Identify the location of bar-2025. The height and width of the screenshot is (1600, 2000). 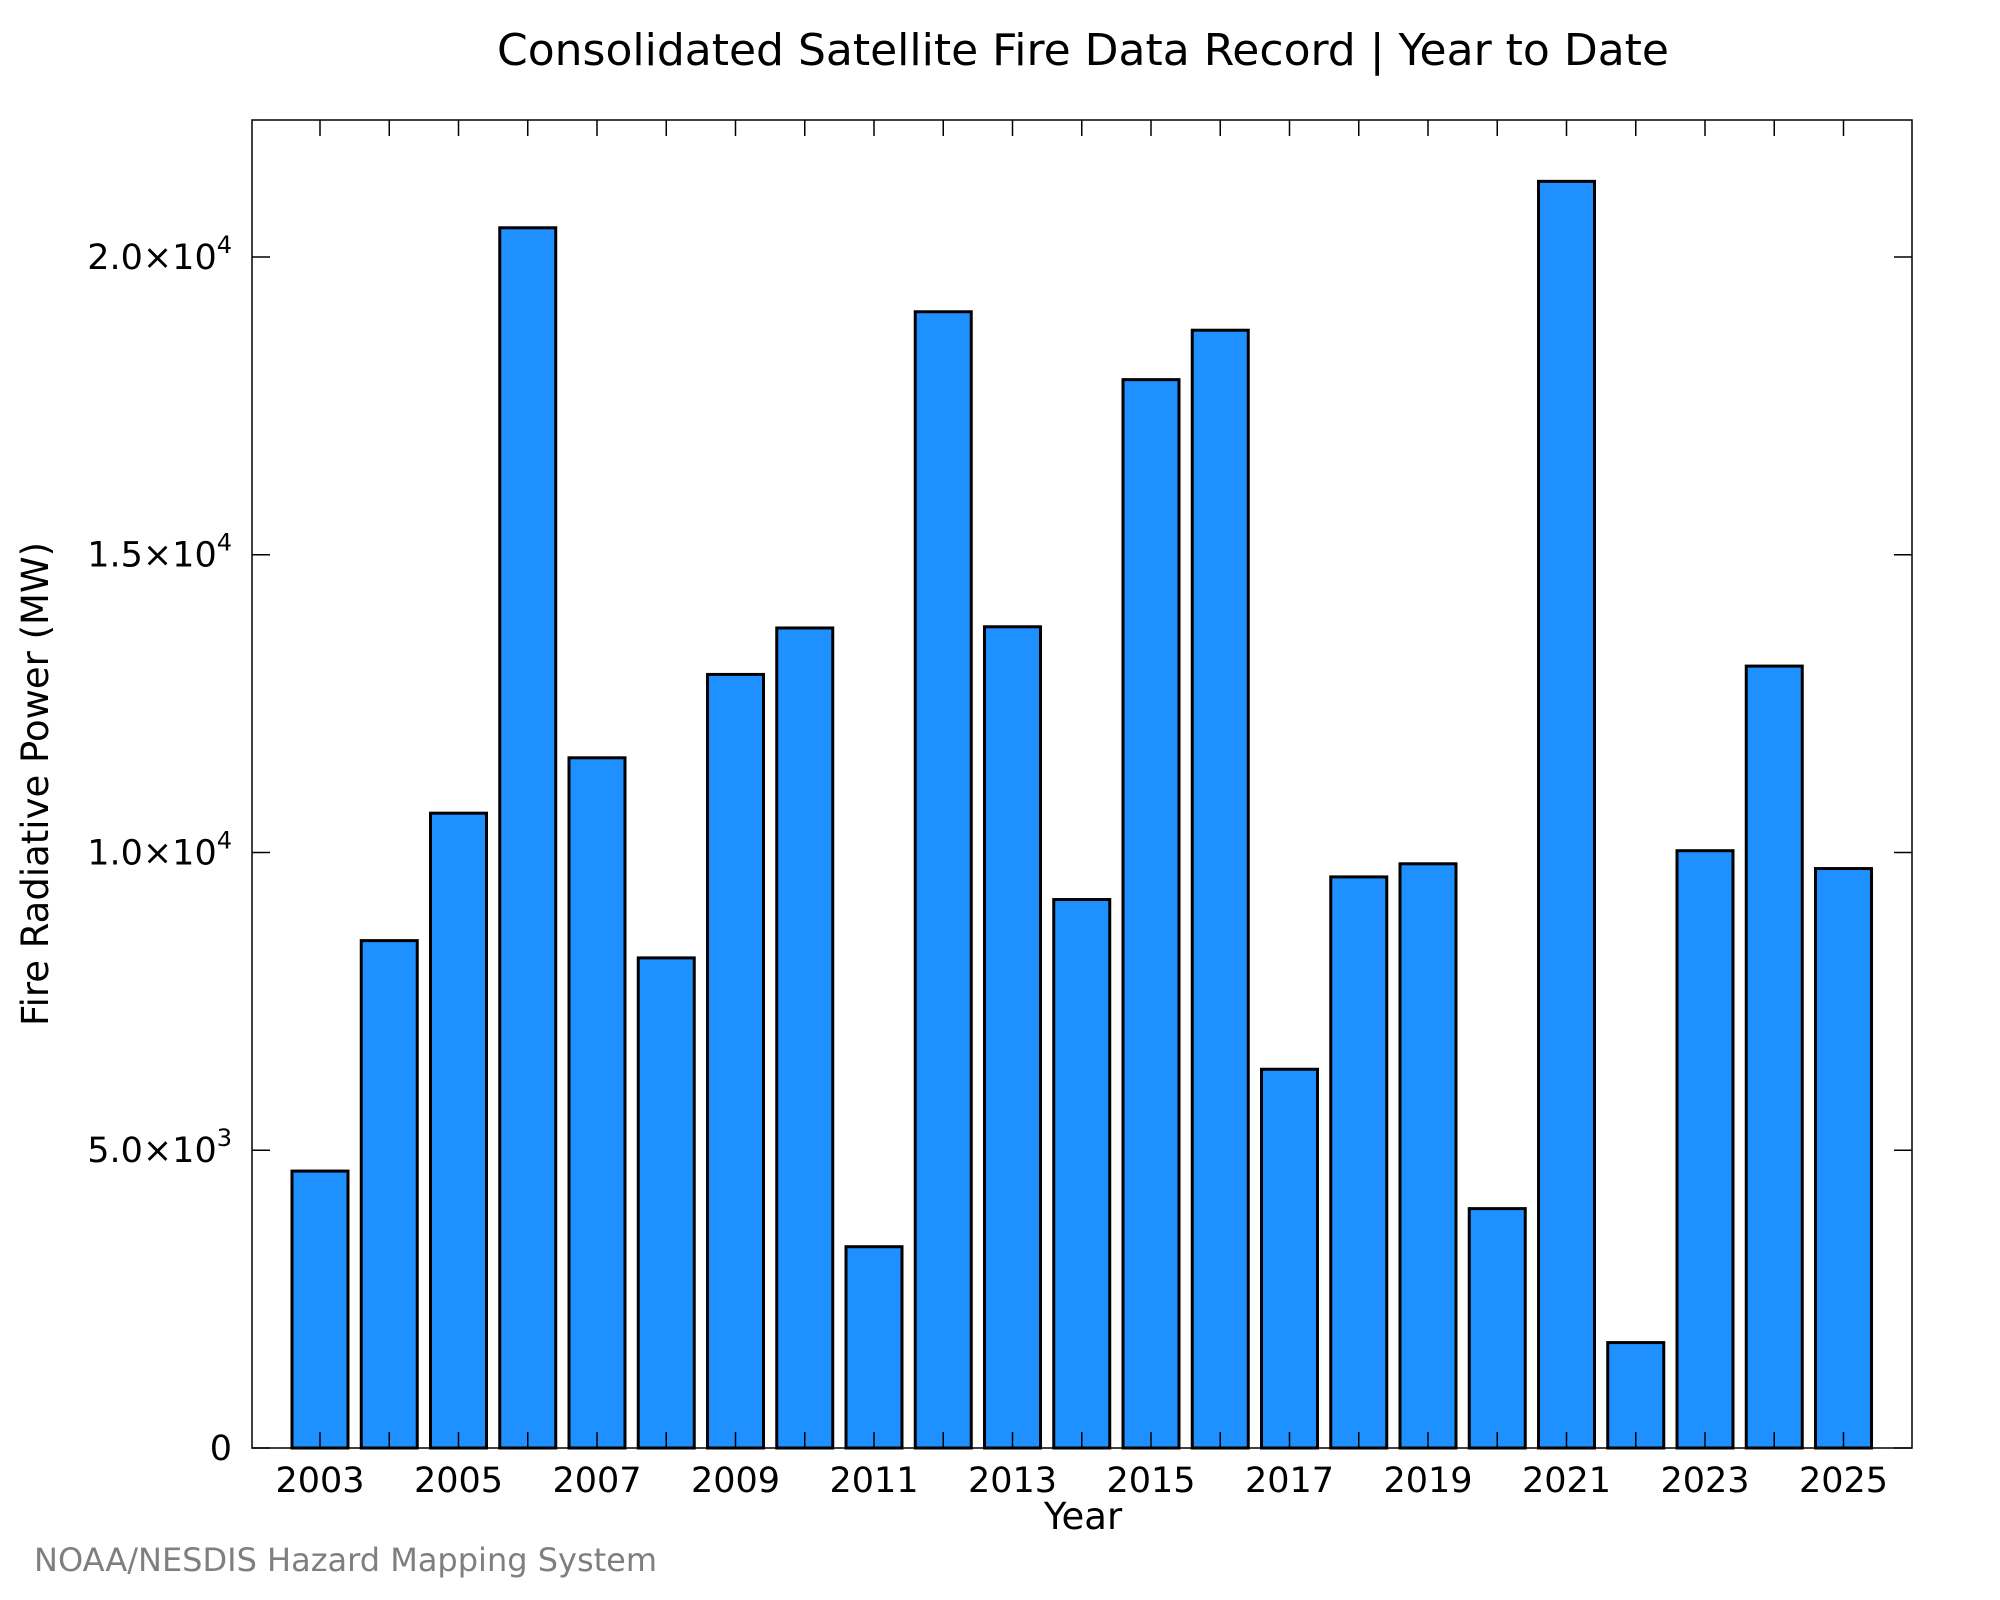
(1843, 1158).